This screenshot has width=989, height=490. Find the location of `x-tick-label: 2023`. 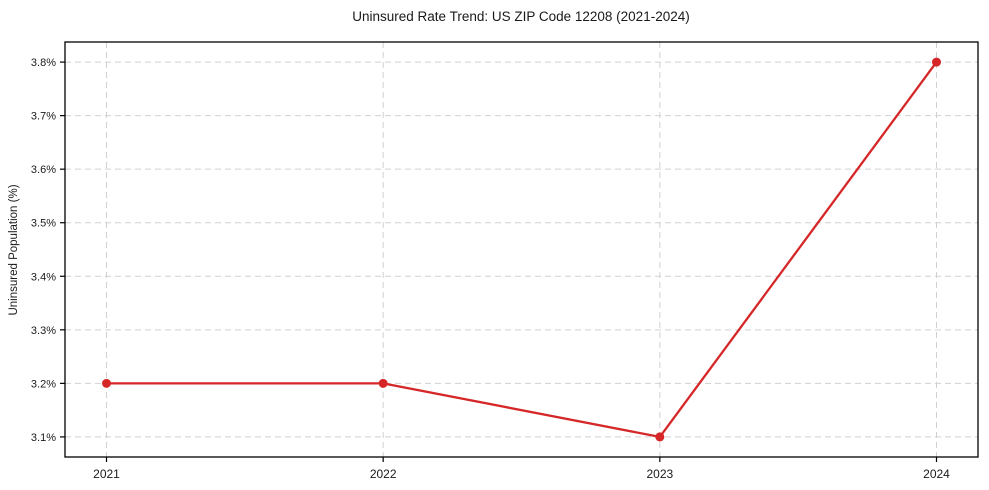

x-tick-label: 2023 is located at coordinates (659, 474).